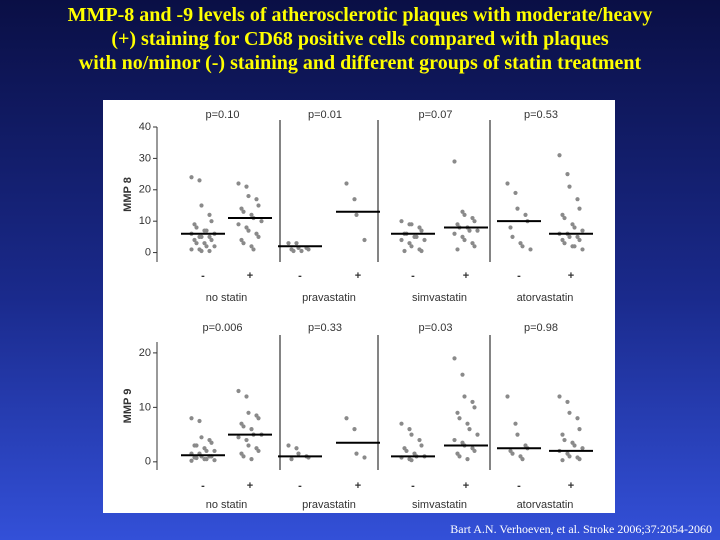 The width and height of the screenshot is (720, 540). I want to click on category-label: pravastatin, so click(329, 505).